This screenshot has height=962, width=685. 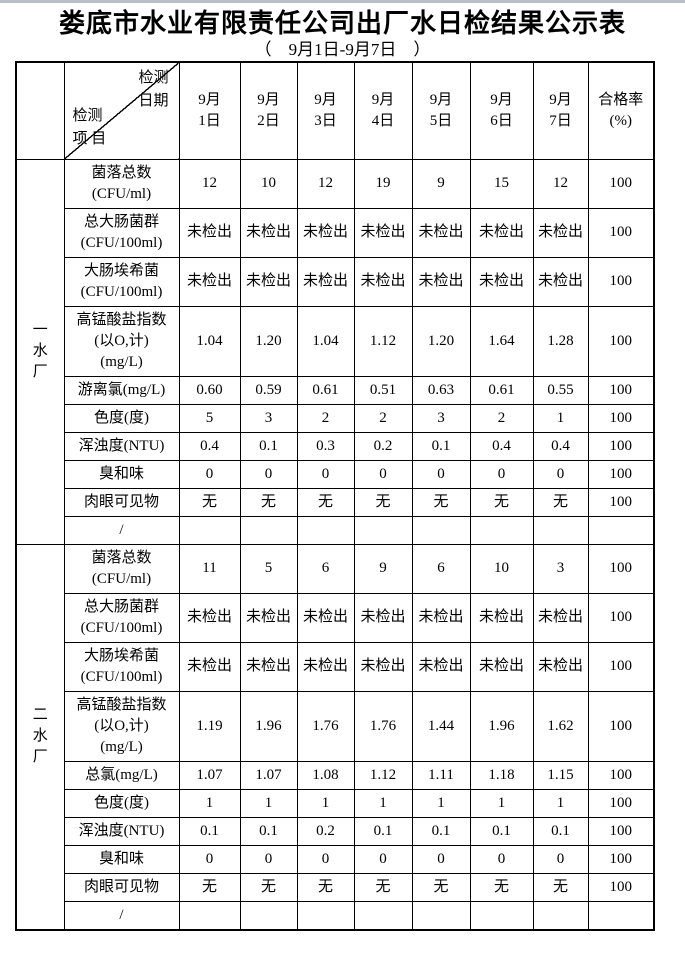 What do you see at coordinates (441, 775) in the screenshot?
I see `result-value: 1.11` at bounding box center [441, 775].